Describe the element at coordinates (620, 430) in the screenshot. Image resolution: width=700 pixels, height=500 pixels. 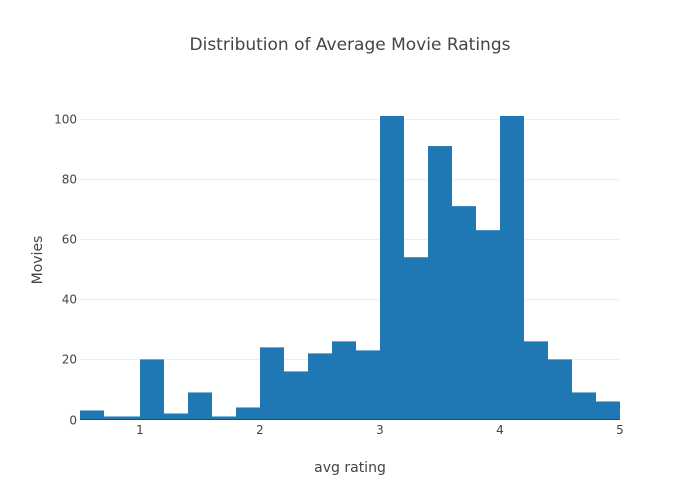
I see `x-tick-label: 5` at that location.